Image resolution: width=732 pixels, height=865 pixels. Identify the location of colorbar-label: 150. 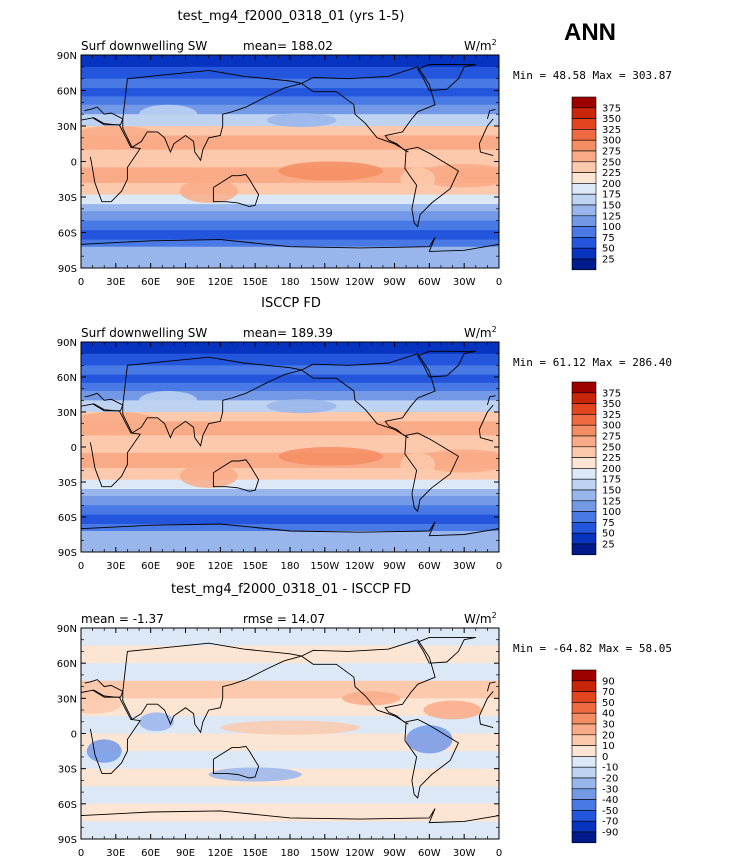
(611, 206).